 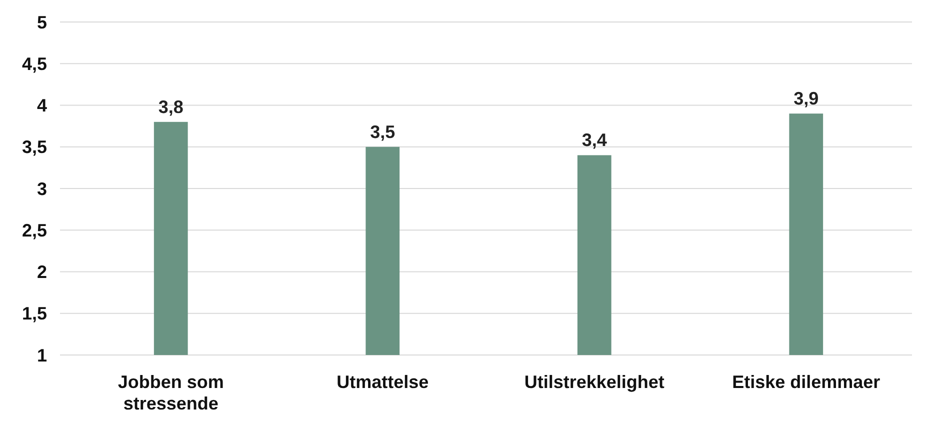 I want to click on y-tick-label: 4, so click(x=41, y=106).